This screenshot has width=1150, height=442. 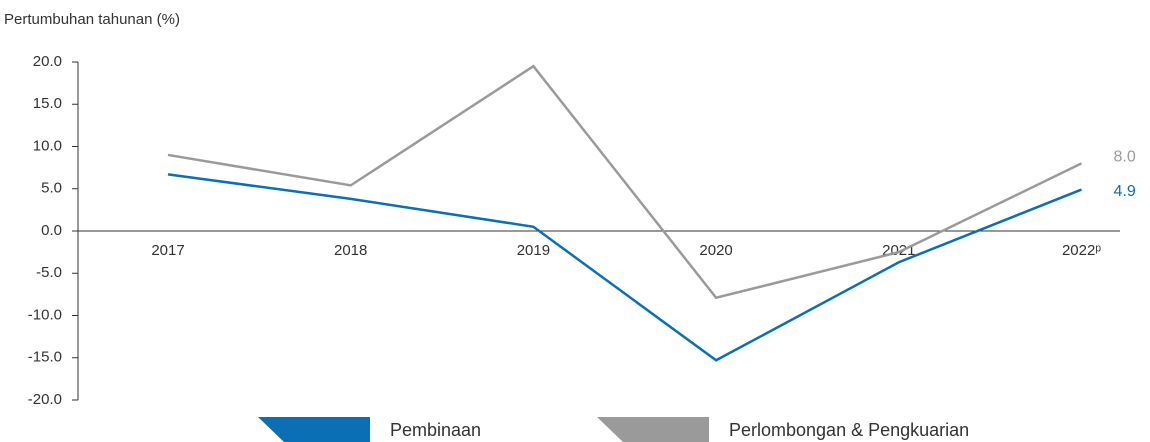 What do you see at coordinates (1125, 157) in the screenshot?
I see `value-label: 8.0` at bounding box center [1125, 157].